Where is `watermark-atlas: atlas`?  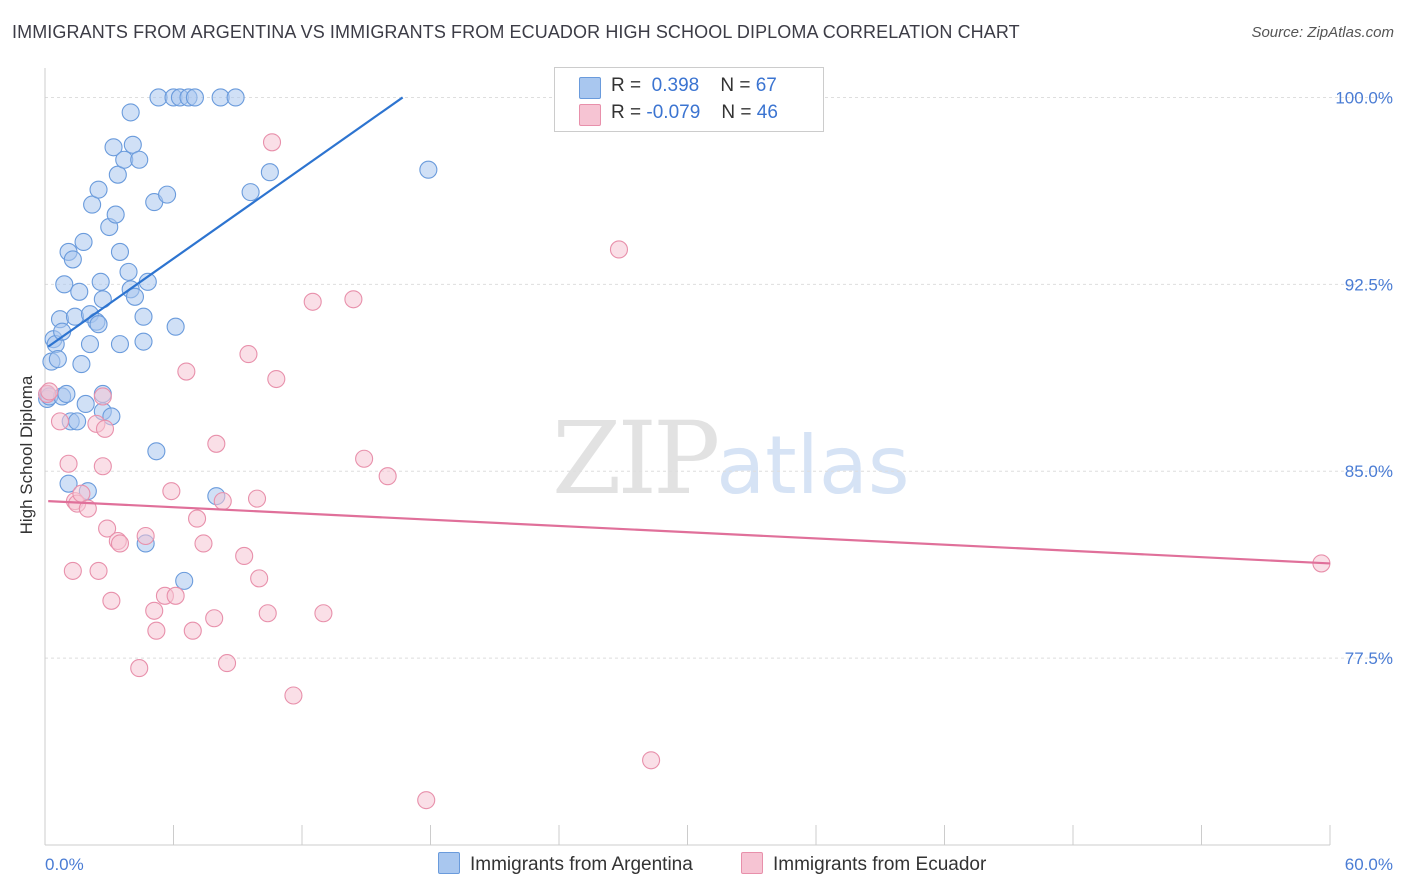 watermark-atlas: atlas is located at coordinates (813, 465).